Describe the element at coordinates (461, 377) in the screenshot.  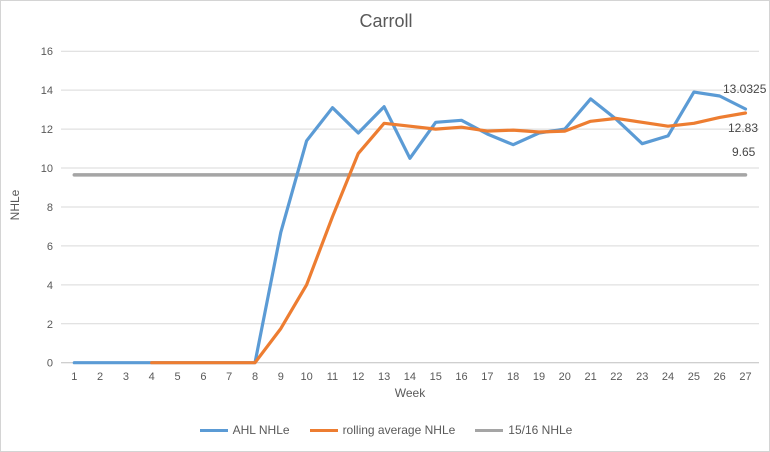
I see `x-tick-label: 16` at that location.